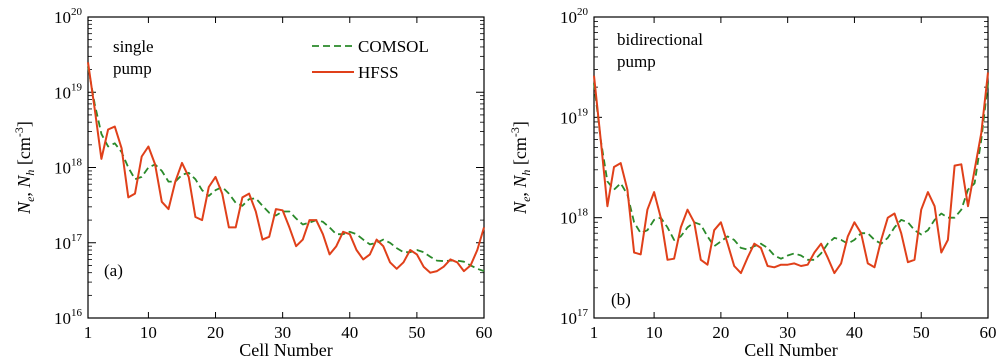  What do you see at coordinates (133, 46) in the screenshot?
I see `annotation-line: single` at bounding box center [133, 46].